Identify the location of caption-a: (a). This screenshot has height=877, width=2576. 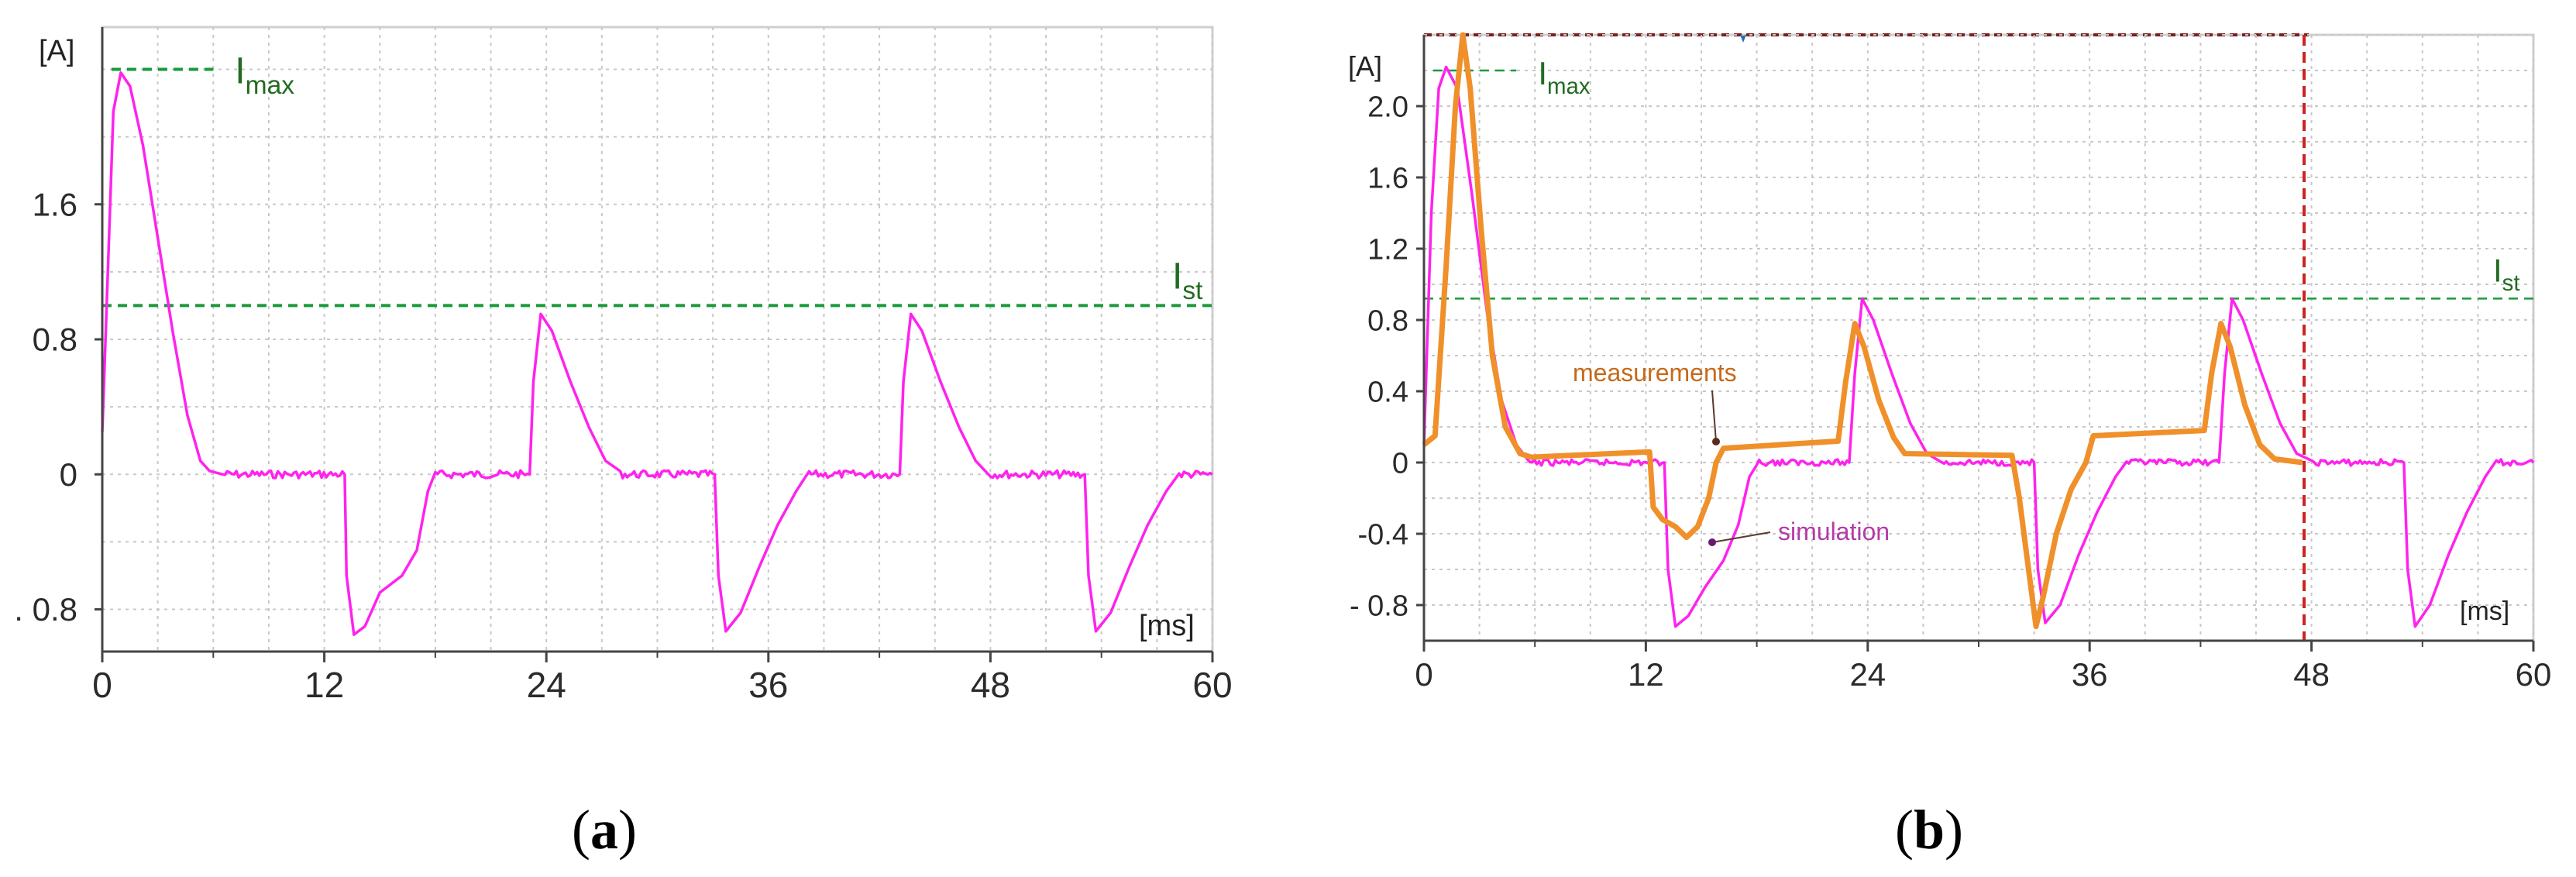
(604, 830).